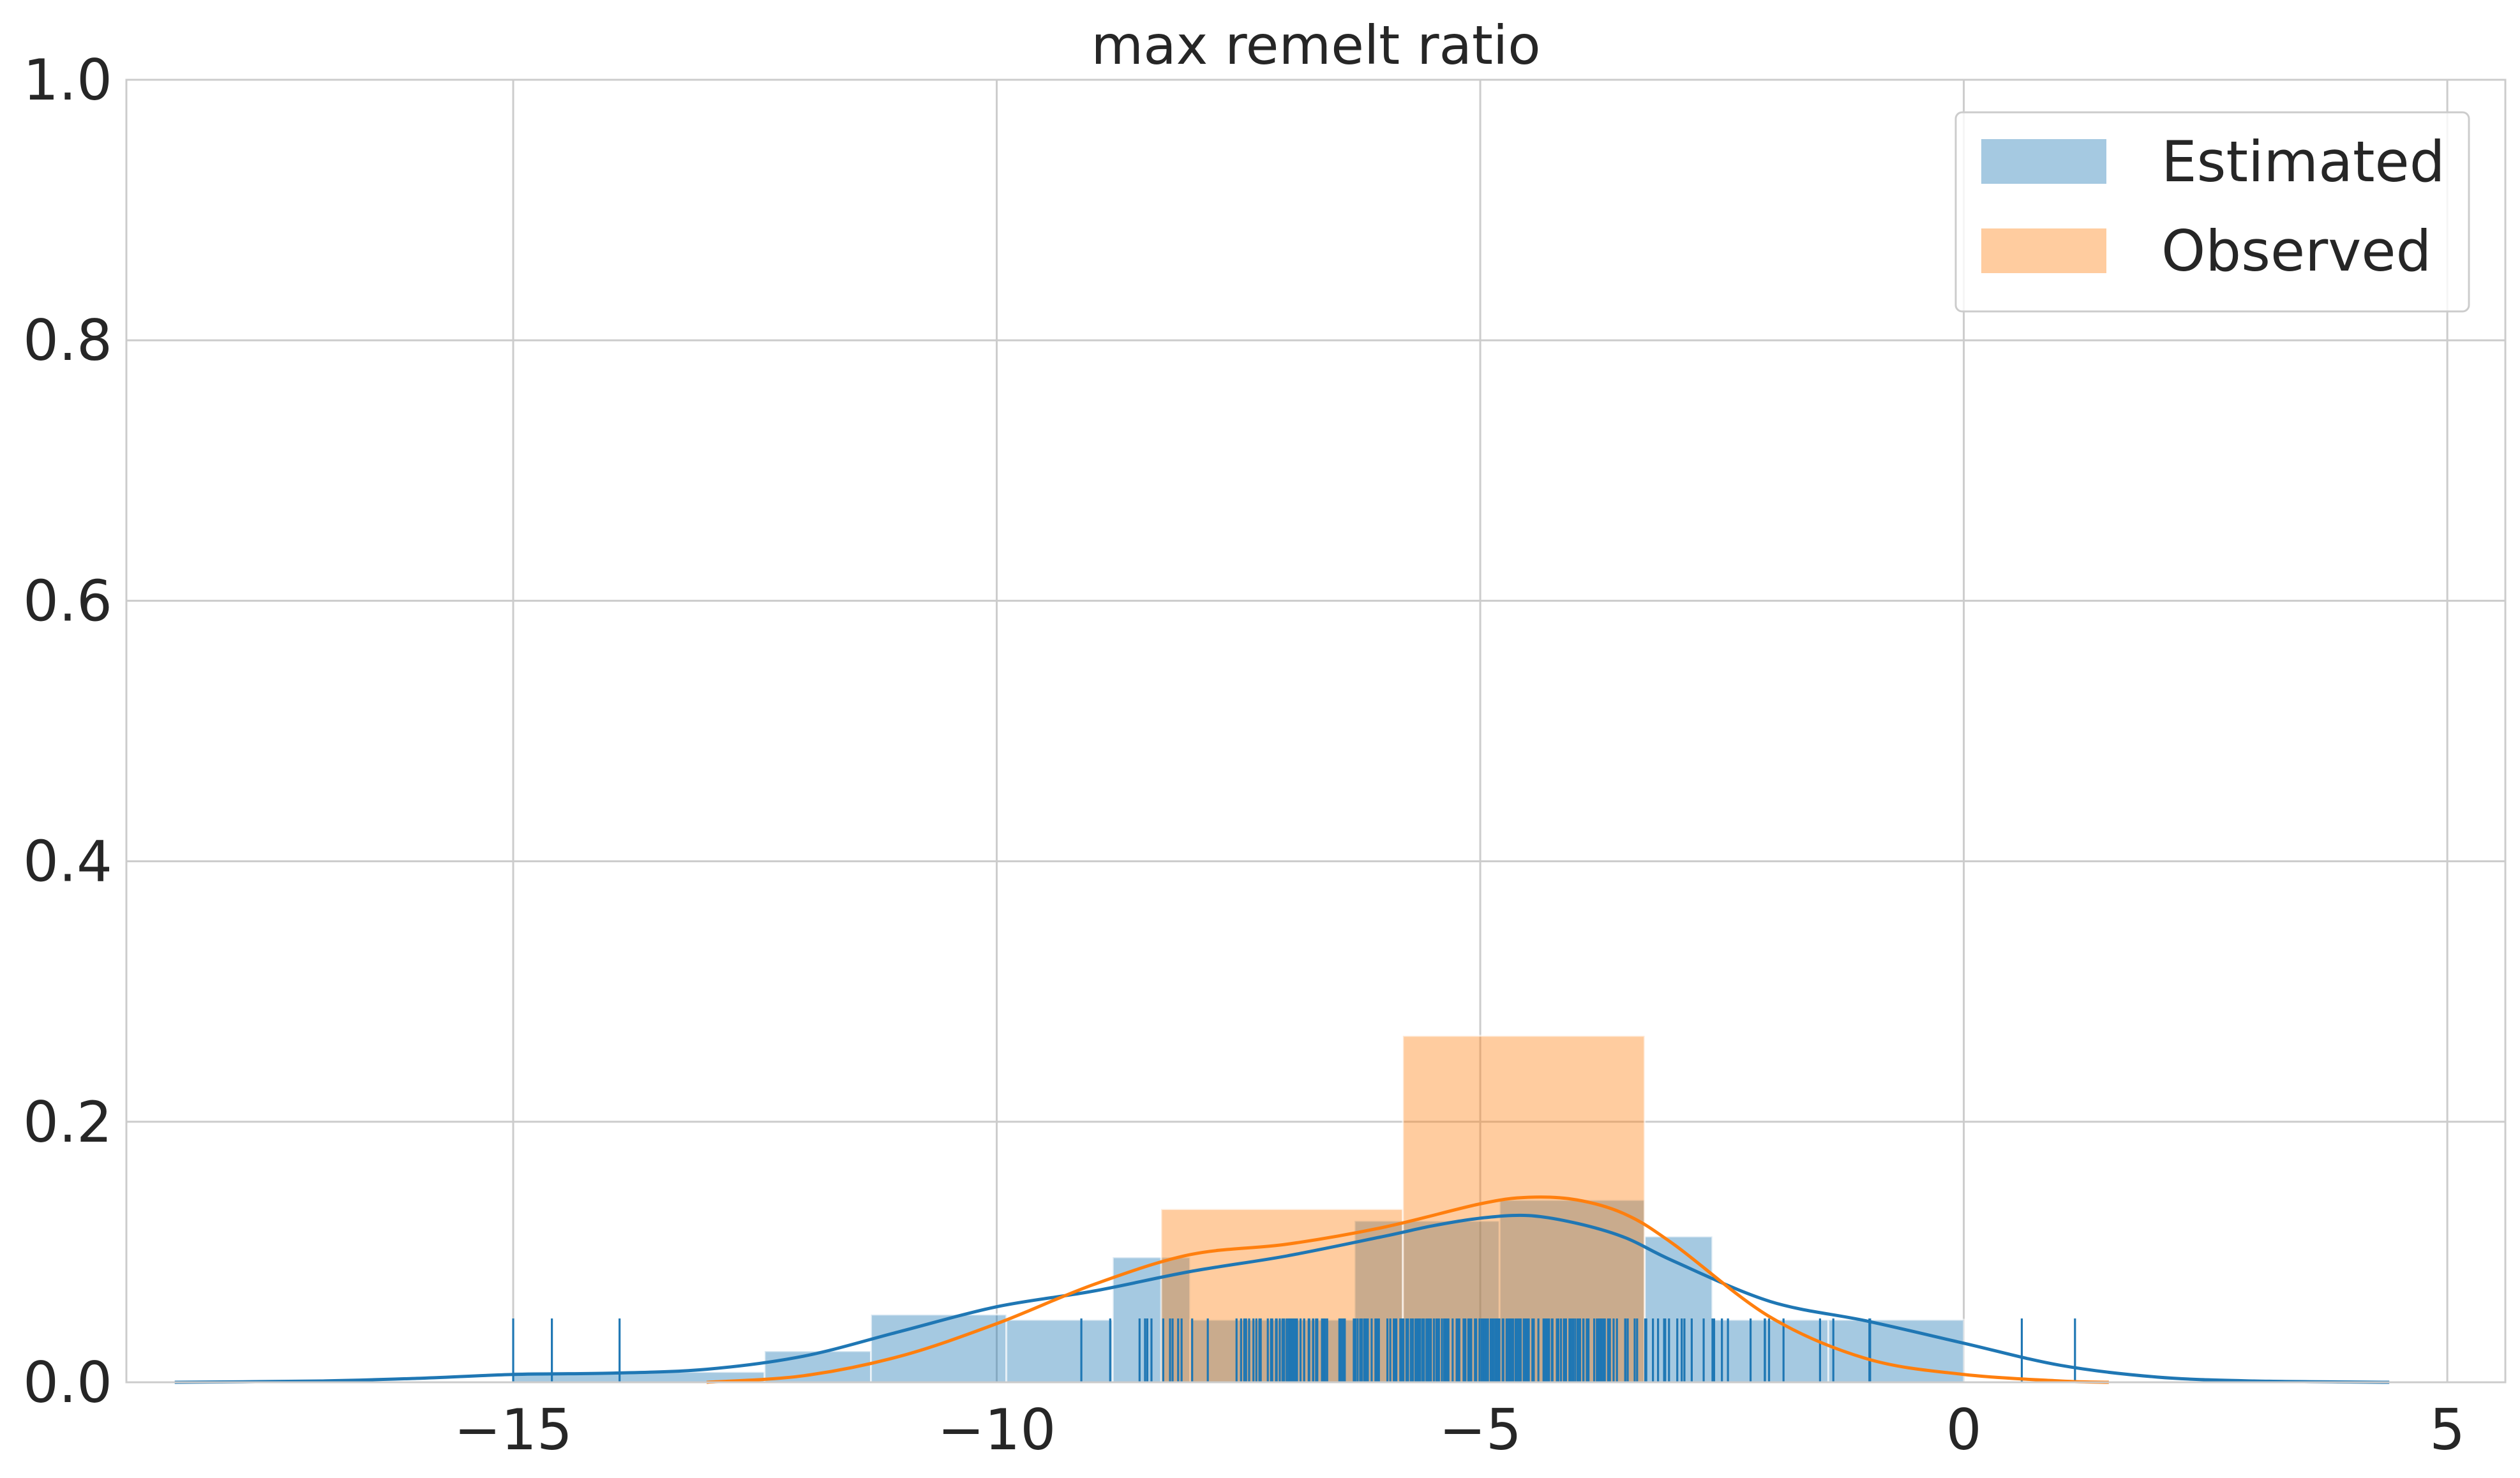 This screenshot has width=2520, height=1478. I want to click on legend-swatch-observed, so click(2043, 250).